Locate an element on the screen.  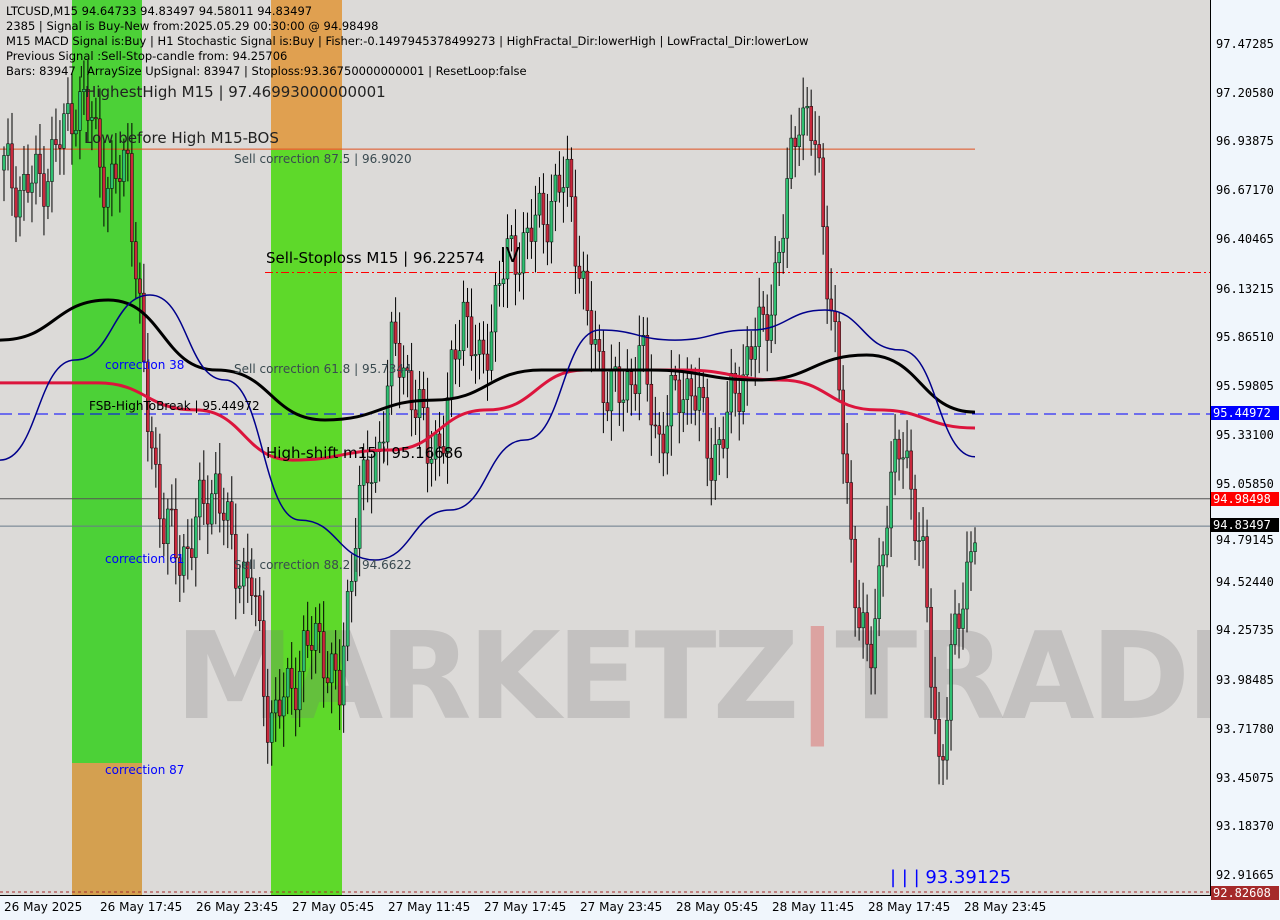
x-tick-label: 26 May 23:45 is located at coordinates (237, 907).